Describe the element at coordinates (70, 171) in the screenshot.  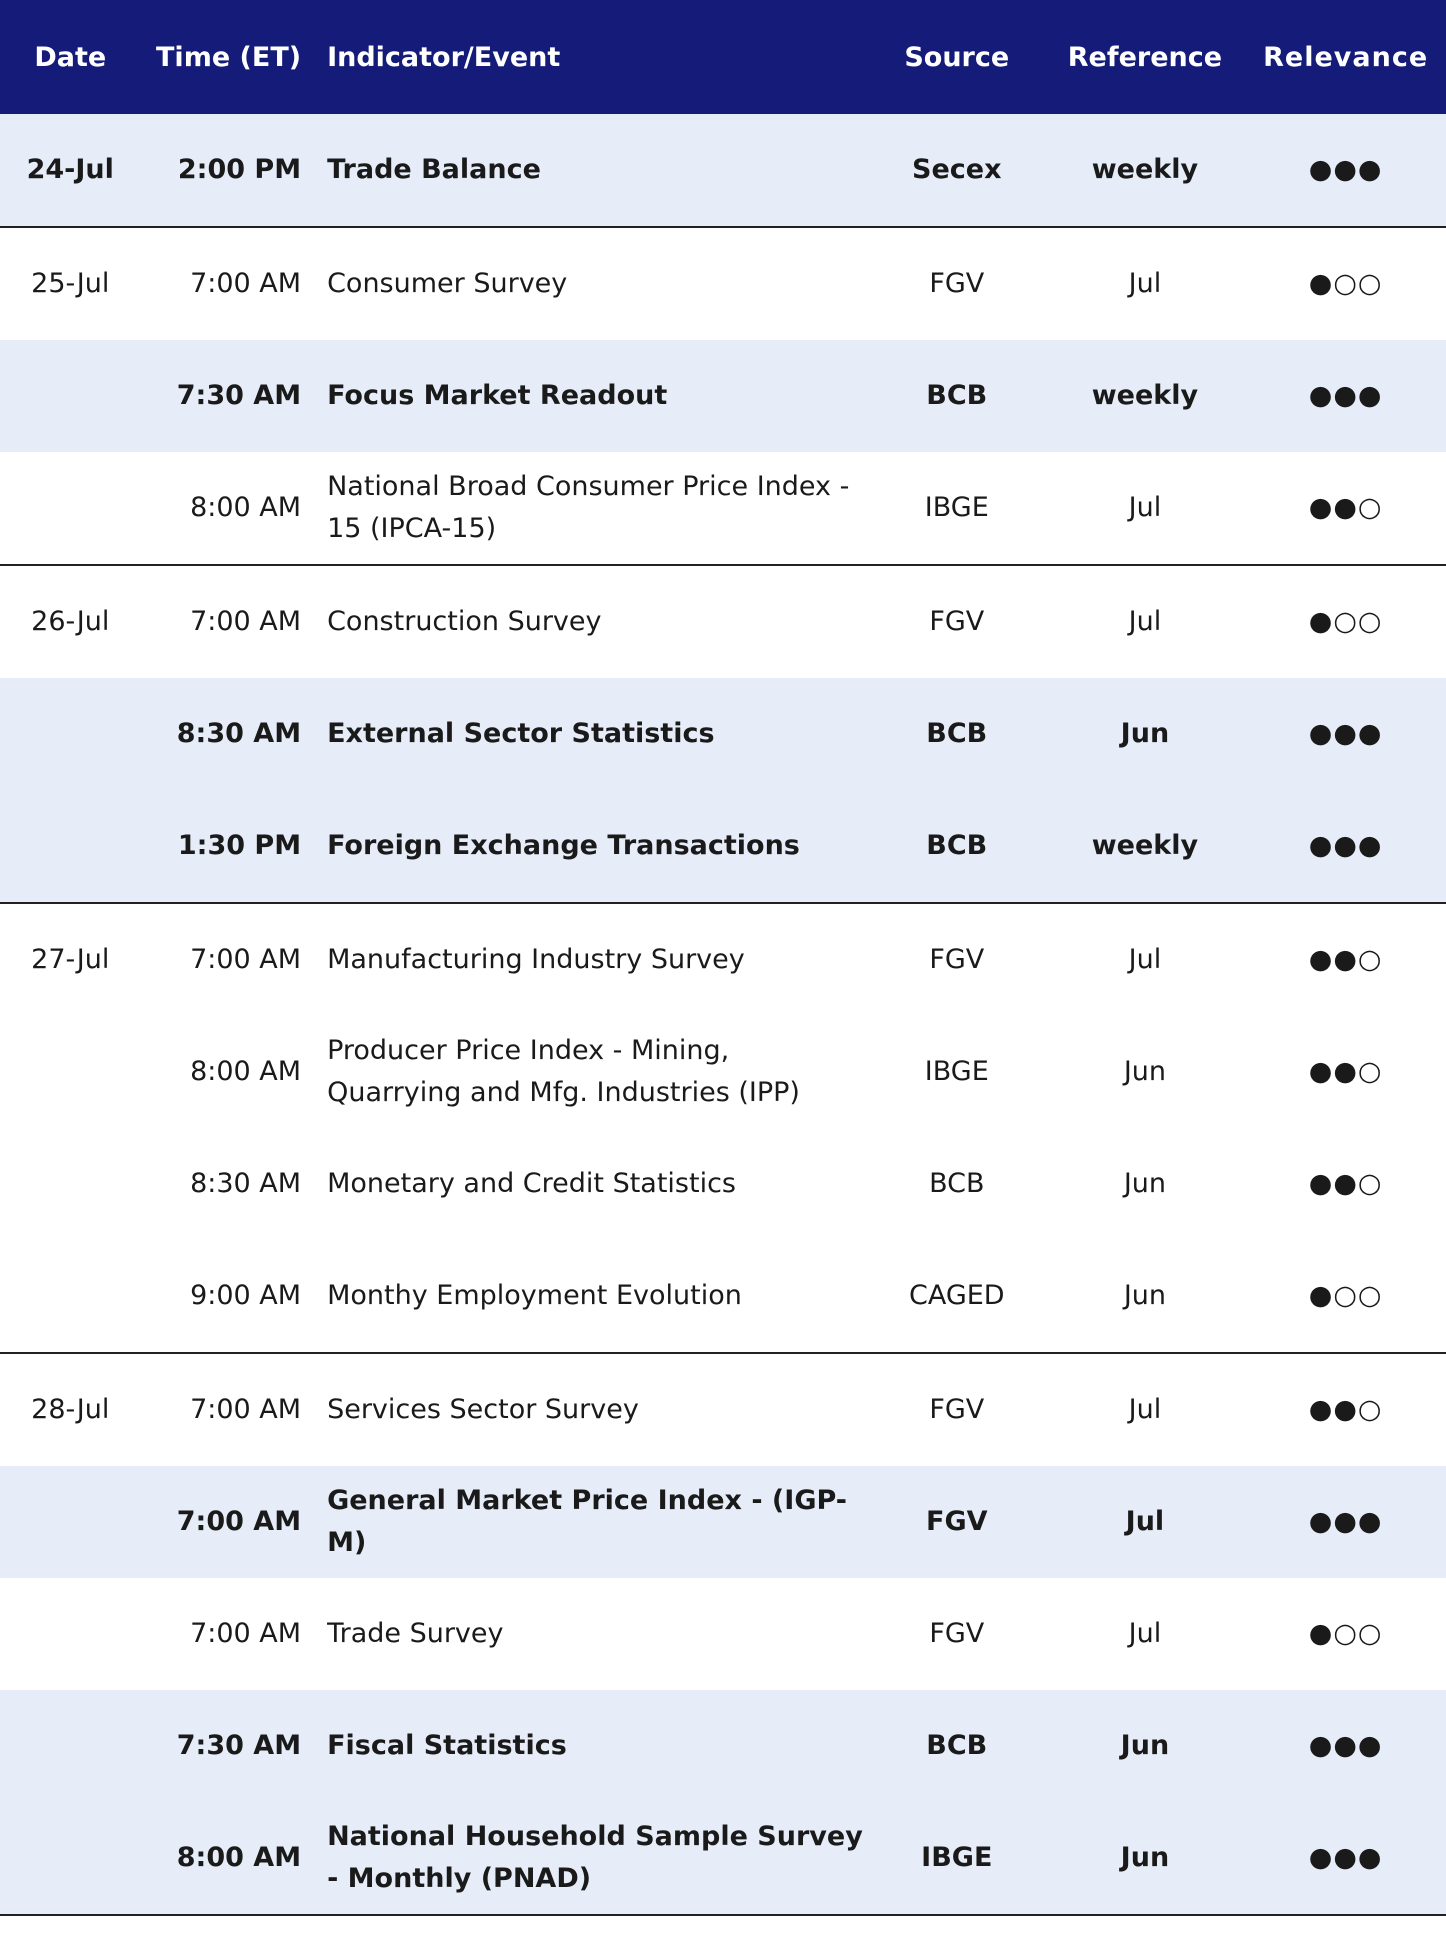
I see `date-cell: 24-Jul` at that location.